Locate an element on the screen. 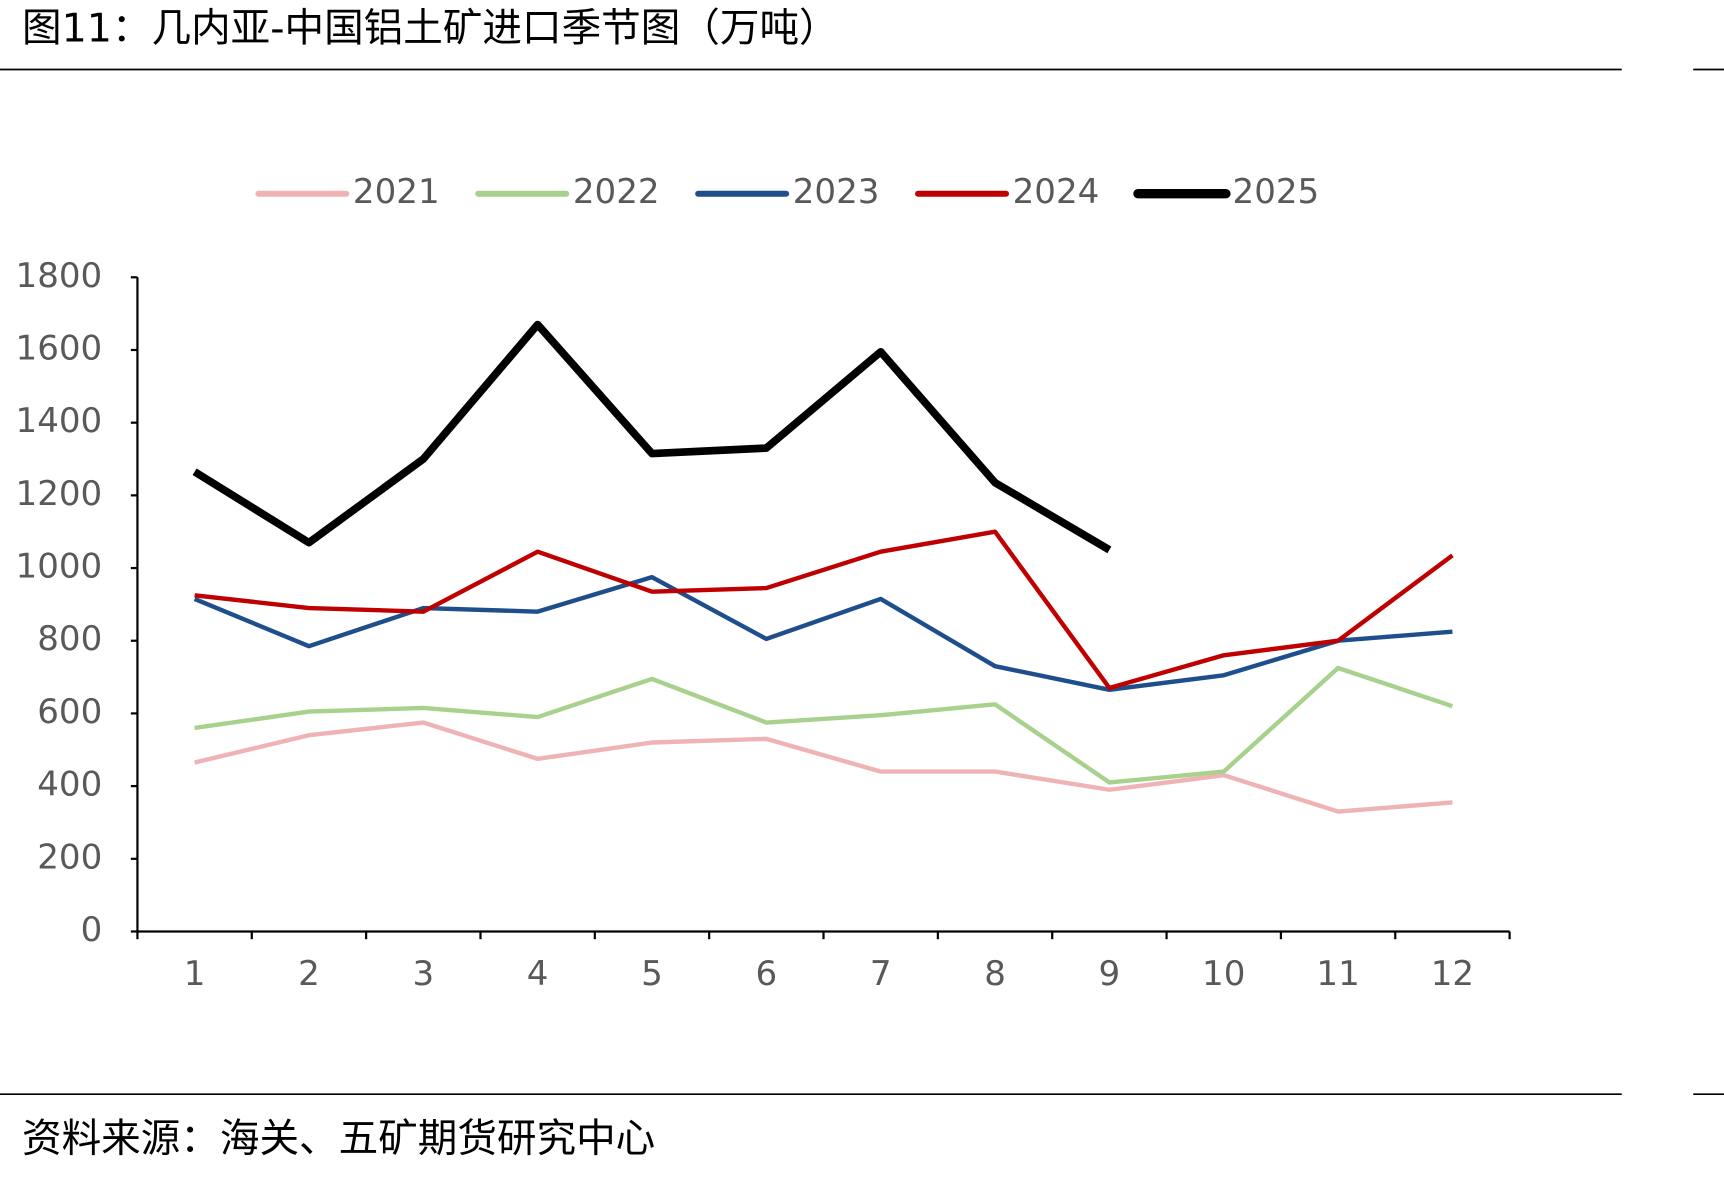 The width and height of the screenshot is (1724, 1178). y-tick-label: 200 is located at coordinates (69, 857).